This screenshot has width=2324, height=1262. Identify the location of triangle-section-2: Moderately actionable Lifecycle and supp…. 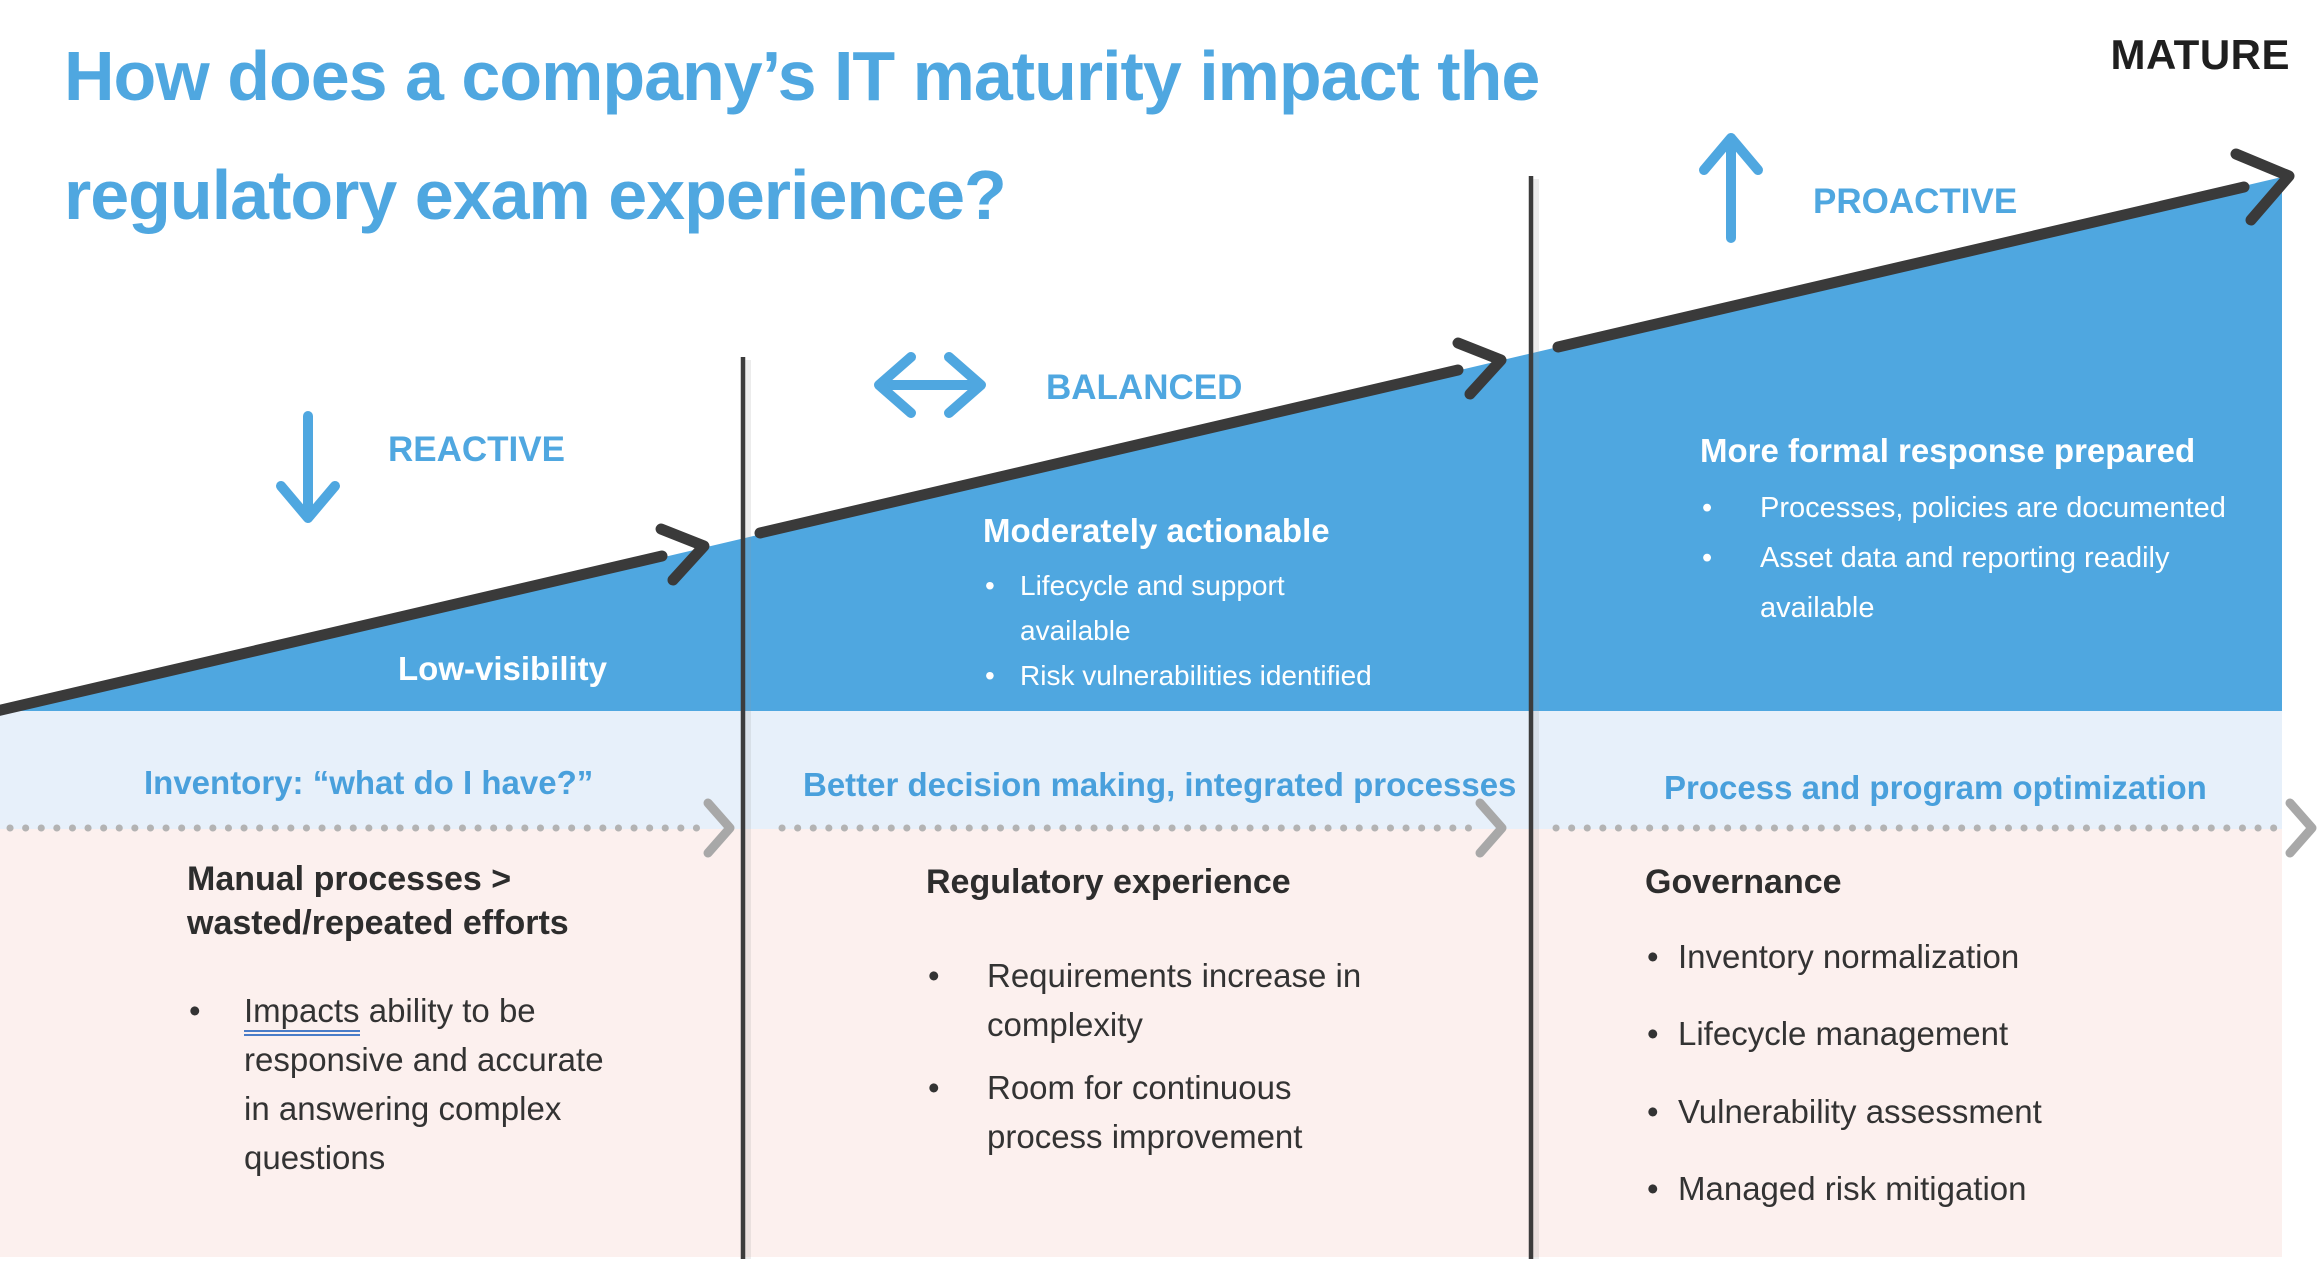
(1213, 605).